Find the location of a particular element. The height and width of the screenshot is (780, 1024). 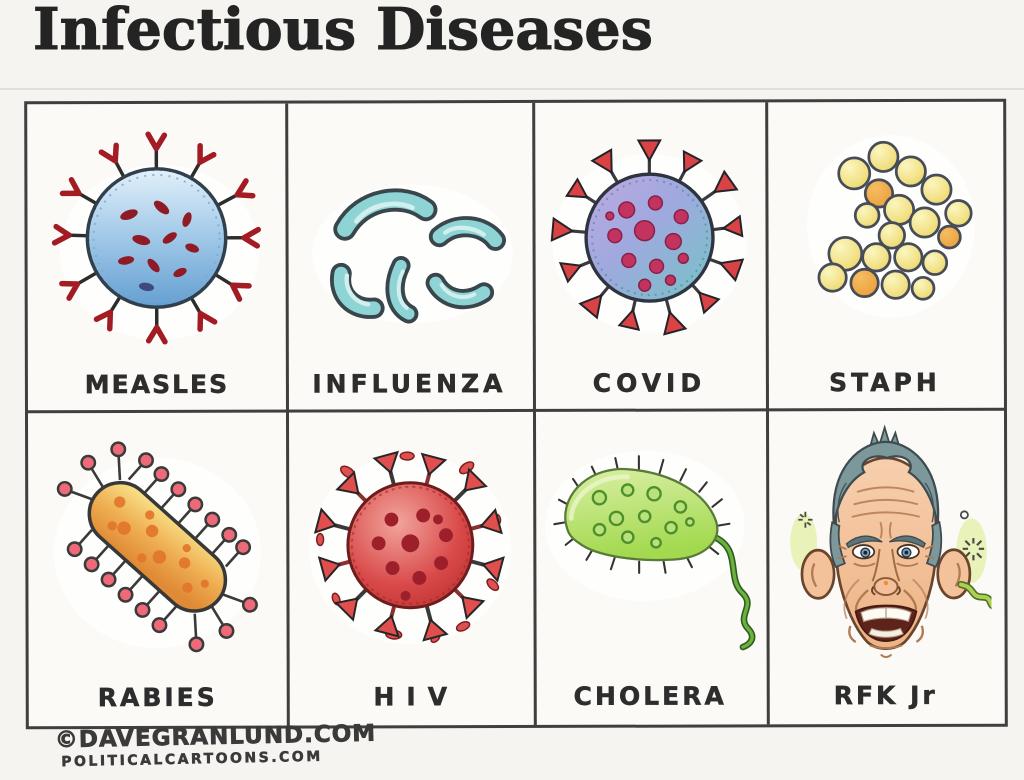

panel-rfk-jr: RFK Jr is located at coordinates (885, 566).